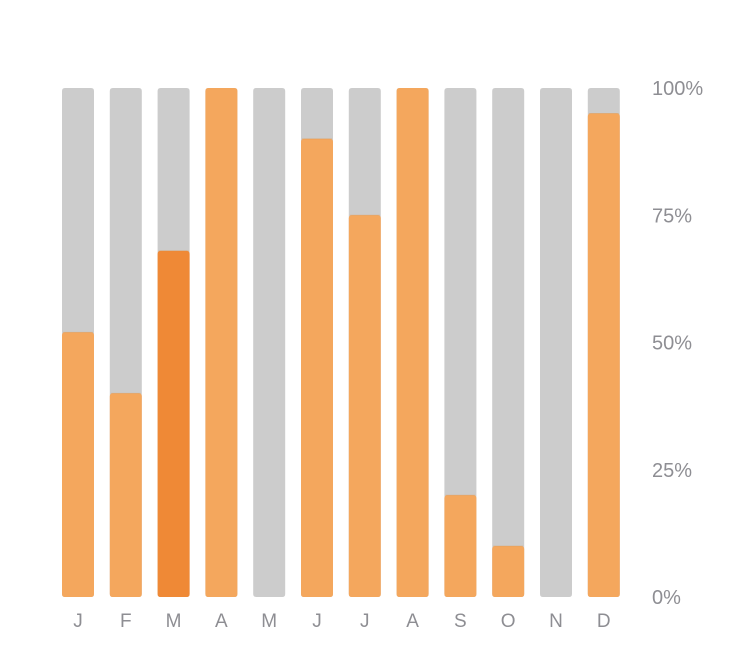 The image size is (730, 660). I want to click on x-tick-label: O, so click(508, 621).